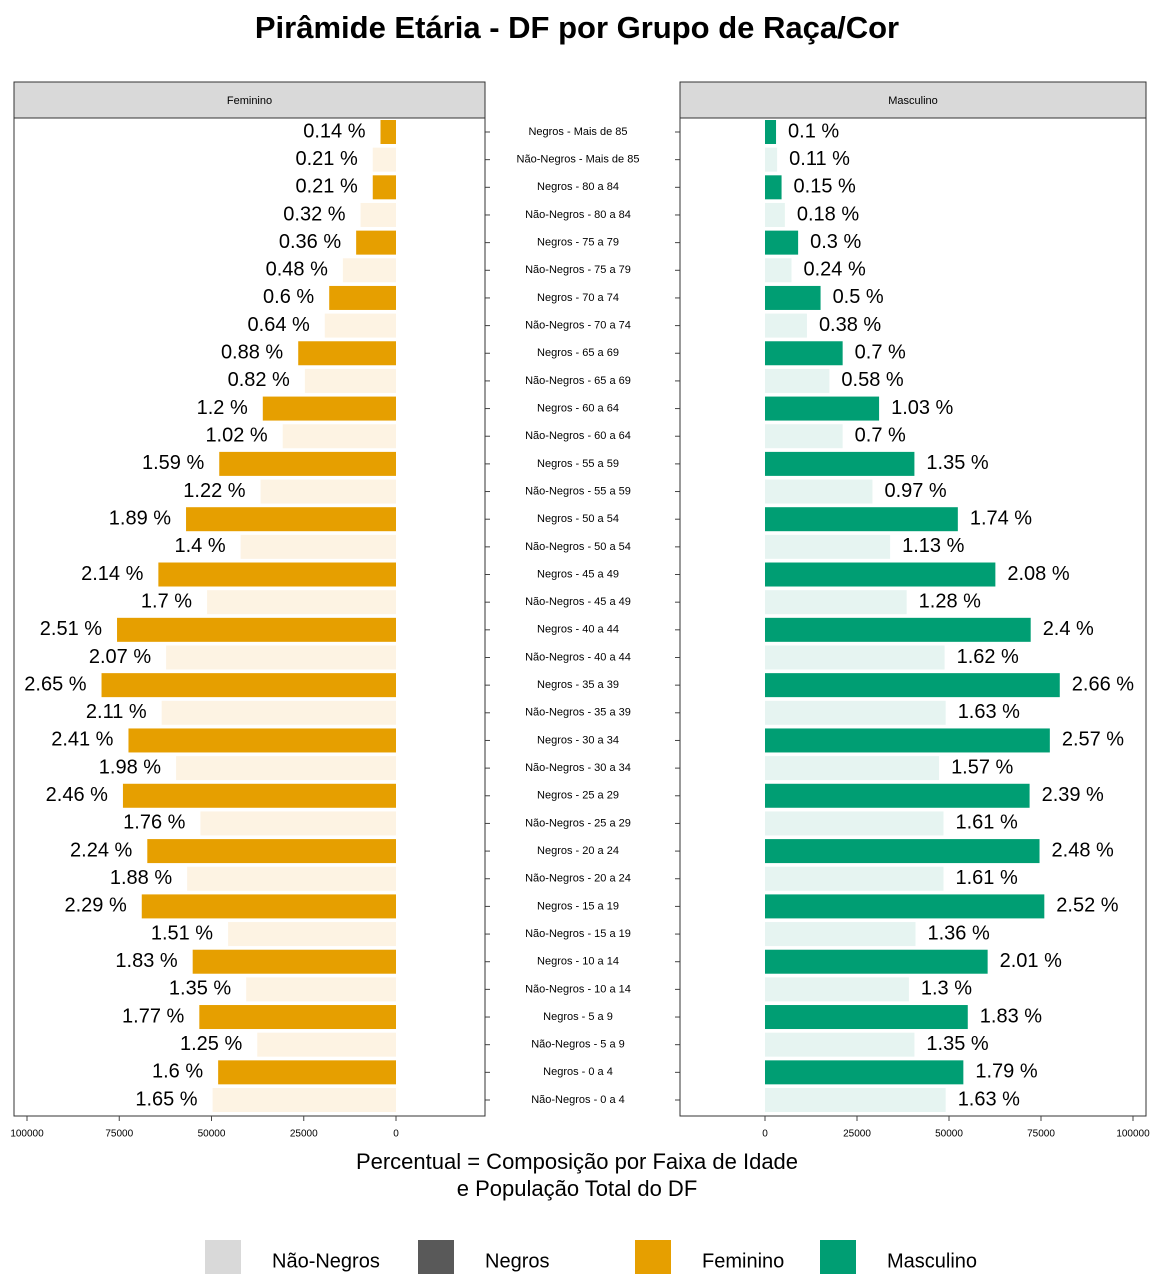  I want to click on data-label: 2.48 %, so click(1083, 850).